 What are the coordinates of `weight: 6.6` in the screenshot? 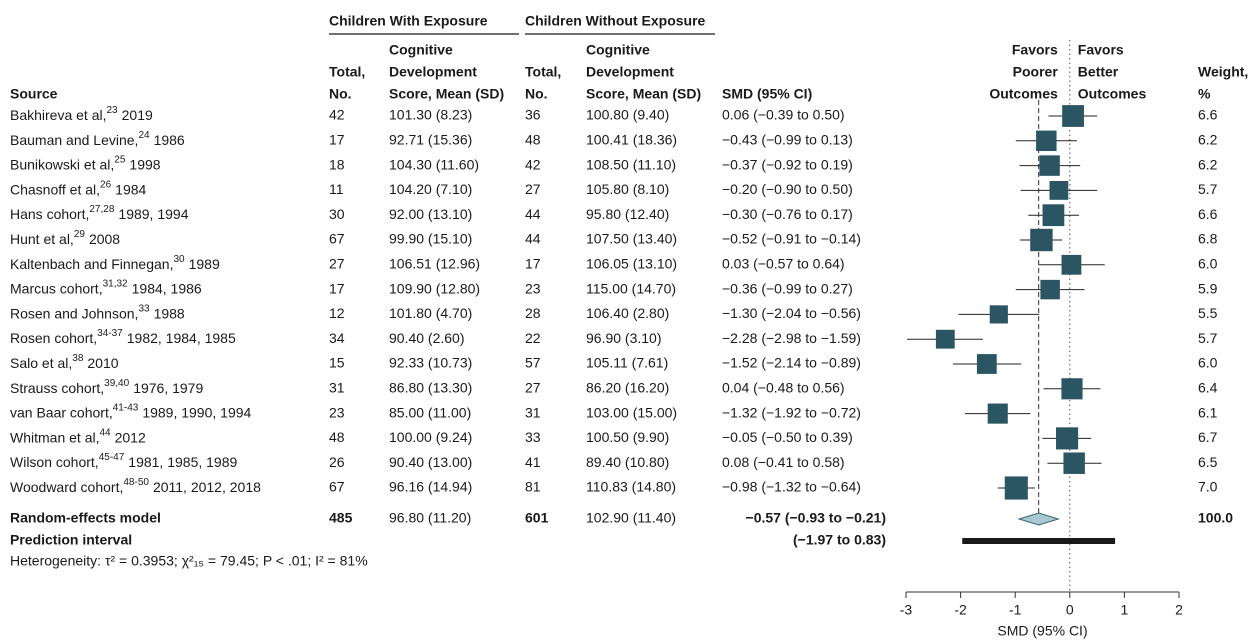 It's located at (1208, 115).